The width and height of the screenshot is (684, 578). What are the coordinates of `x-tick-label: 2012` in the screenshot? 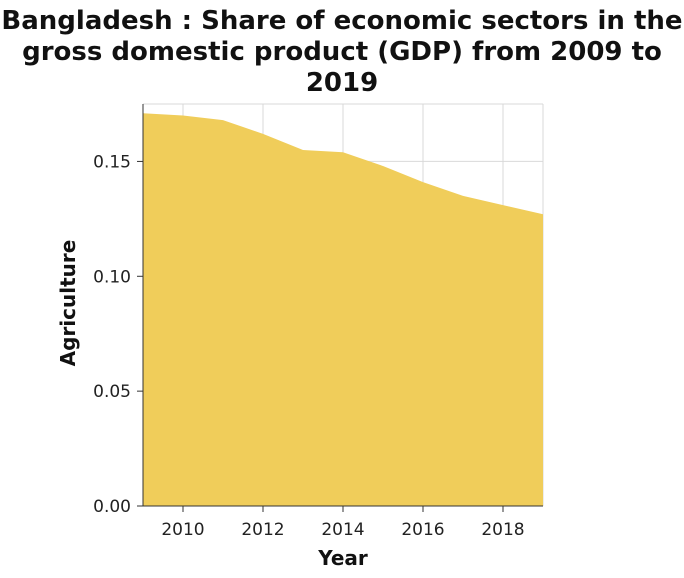 It's located at (262, 530).